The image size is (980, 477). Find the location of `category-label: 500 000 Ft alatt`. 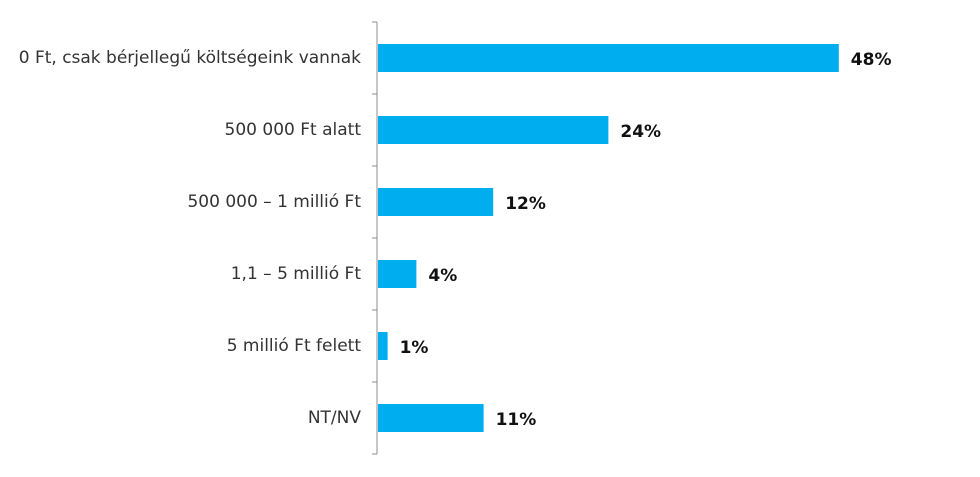

category-label: 500 000 Ft alatt is located at coordinates (293, 130).